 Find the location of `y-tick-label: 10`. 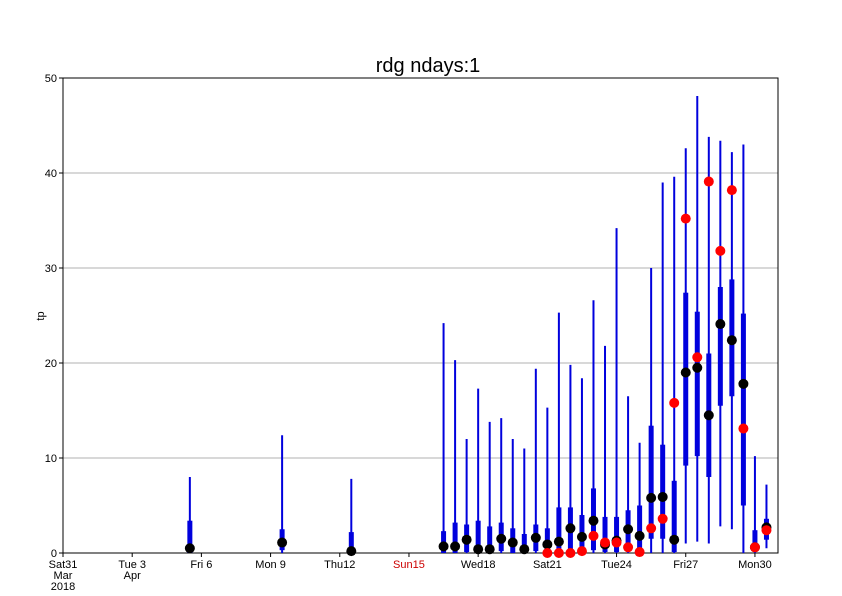

y-tick-label: 10 is located at coordinates (51, 459).